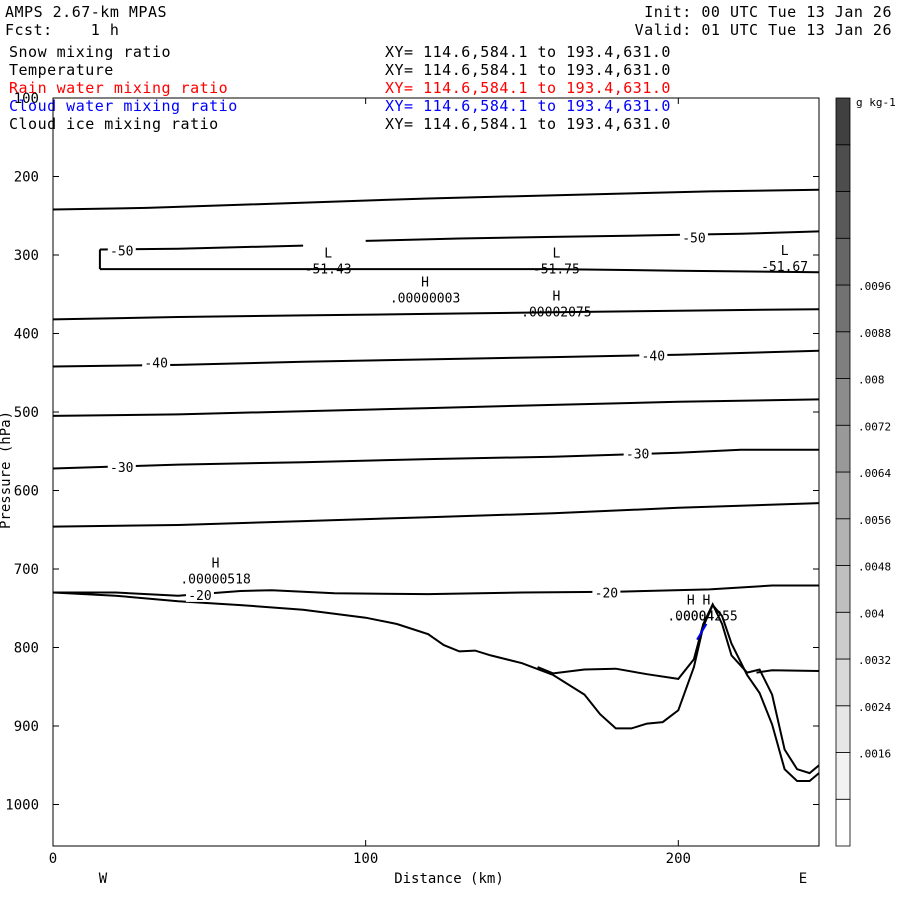  What do you see at coordinates (425, 298) in the screenshot?
I see `extremum-value: .00000003` at bounding box center [425, 298].